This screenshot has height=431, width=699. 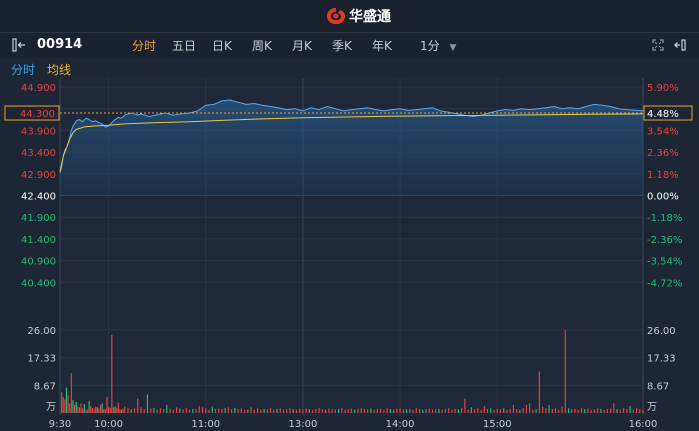 What do you see at coordinates (262, 46) in the screenshot?
I see `tab-weekly-k: 周K` at bounding box center [262, 46].